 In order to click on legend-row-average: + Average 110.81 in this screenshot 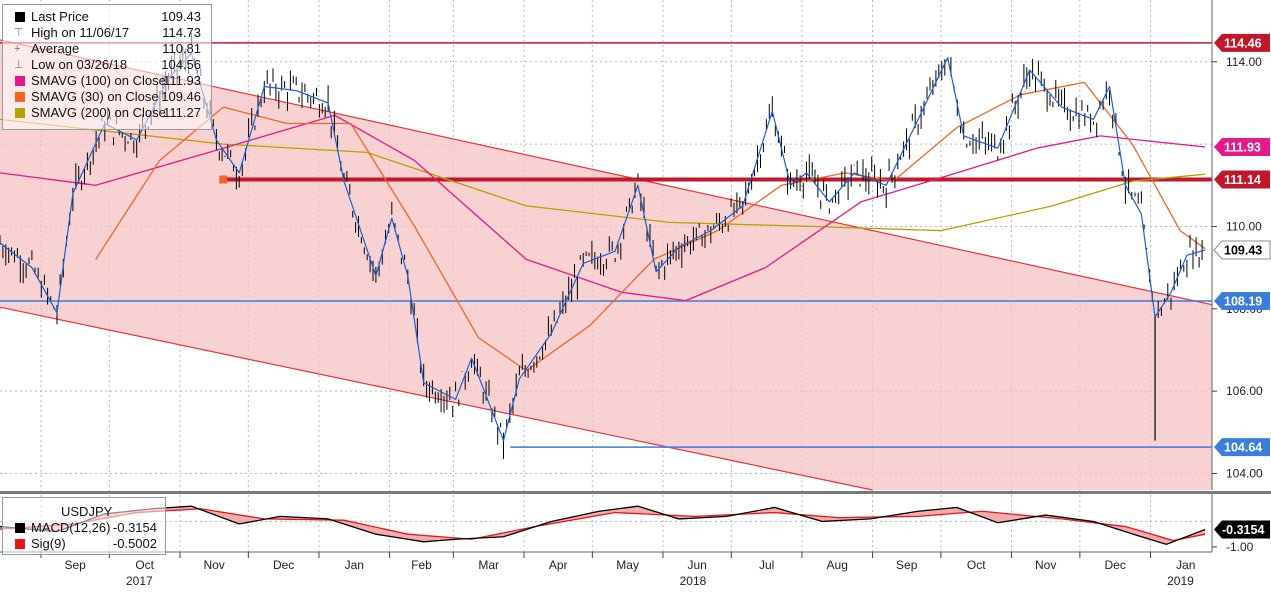, I will do `click(107, 49)`.